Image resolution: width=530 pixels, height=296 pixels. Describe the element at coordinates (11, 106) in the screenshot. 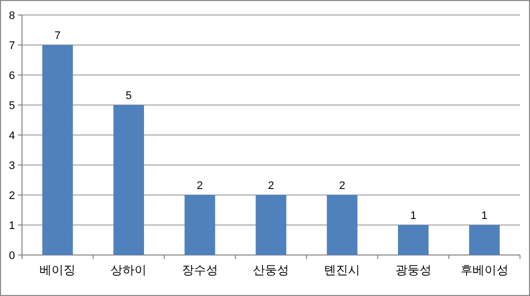

I see `y-tick-label: 5` at that location.